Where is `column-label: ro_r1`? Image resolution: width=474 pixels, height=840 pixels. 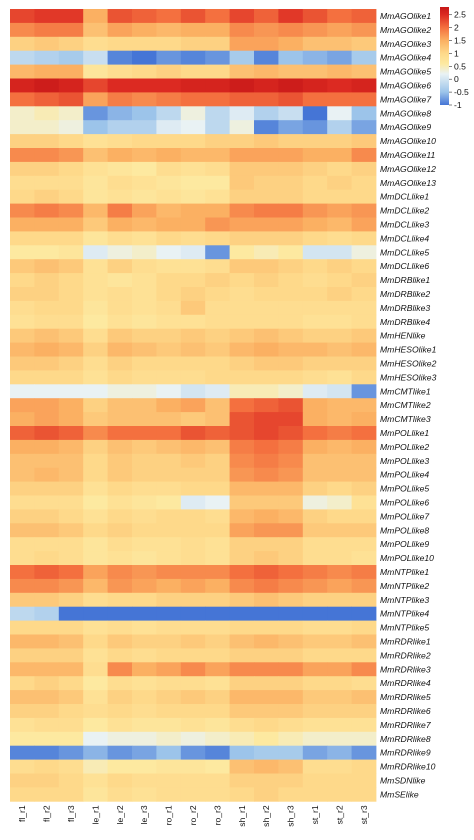 column-label: ro_r1 is located at coordinates (169, 815).